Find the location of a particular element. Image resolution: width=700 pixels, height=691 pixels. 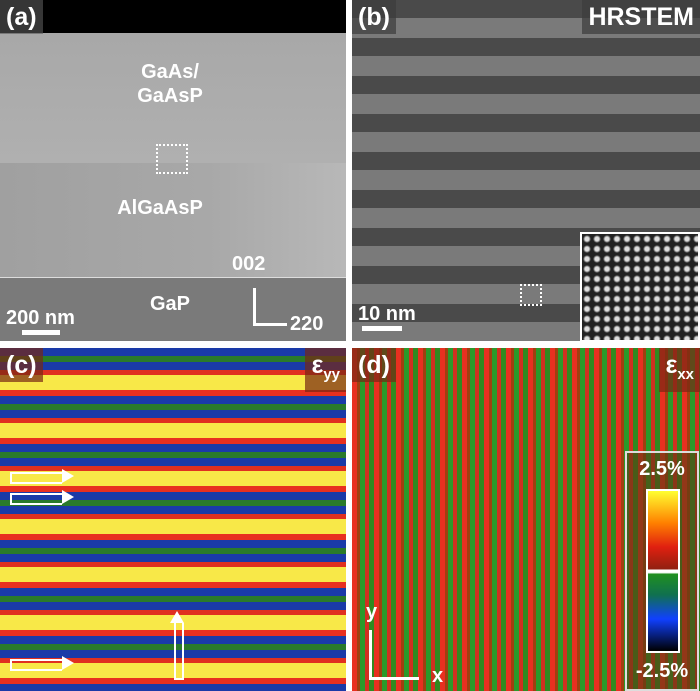

atomic-resolution-inset is located at coordinates (640, 286).